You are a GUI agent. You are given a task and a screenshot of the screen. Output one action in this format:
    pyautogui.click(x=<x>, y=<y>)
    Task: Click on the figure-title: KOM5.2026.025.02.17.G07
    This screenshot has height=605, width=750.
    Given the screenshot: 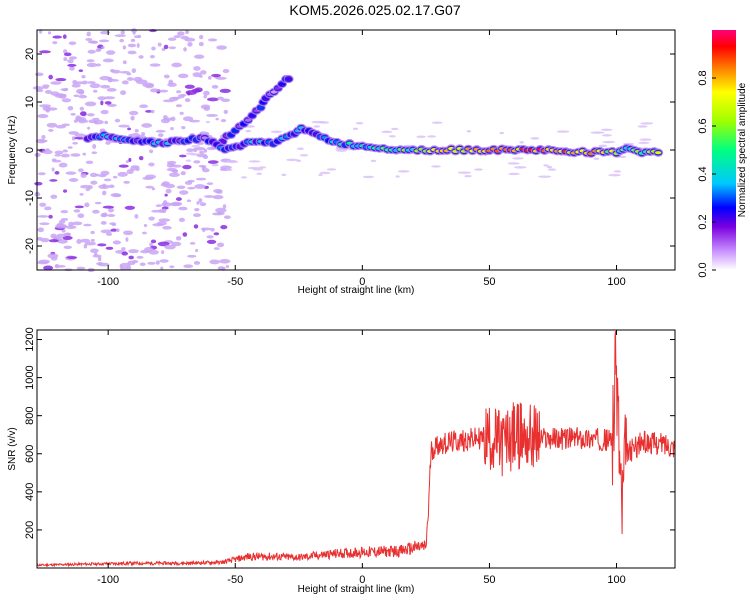 What is the action you would take?
    pyautogui.click(x=374, y=10)
    